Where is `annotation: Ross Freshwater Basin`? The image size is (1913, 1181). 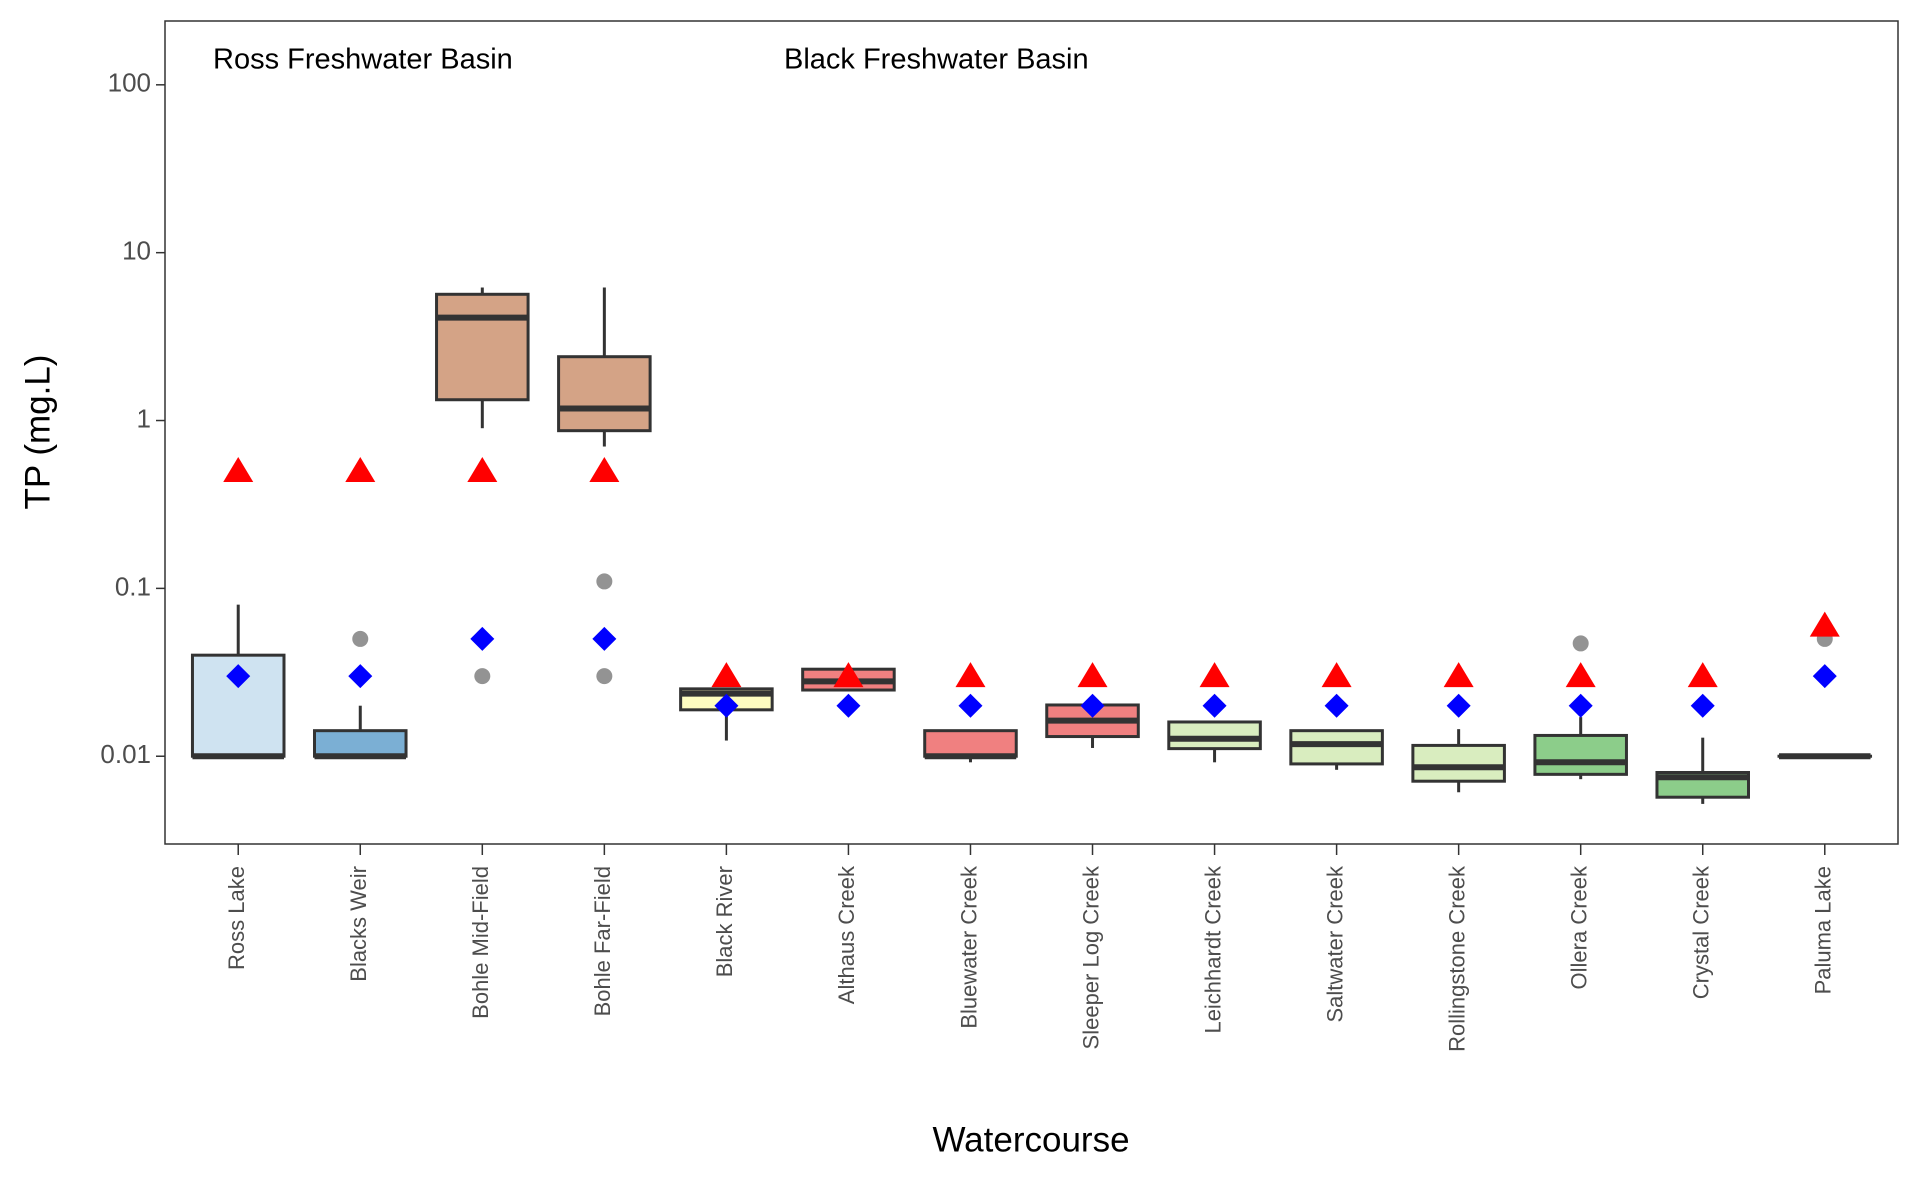
annotation: Ross Freshwater Basin is located at coordinates (363, 60).